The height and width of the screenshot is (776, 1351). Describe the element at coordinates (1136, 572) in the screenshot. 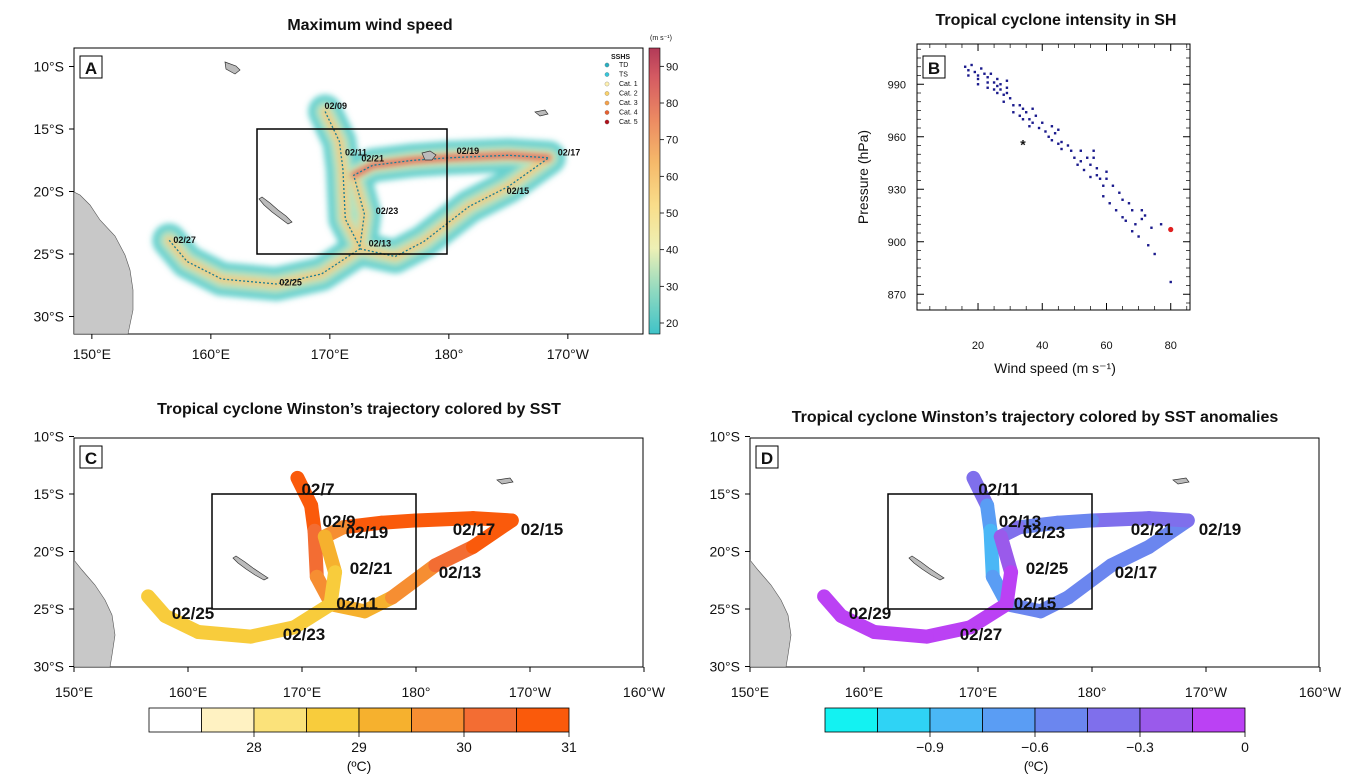

I see `track-date: 02/17` at that location.